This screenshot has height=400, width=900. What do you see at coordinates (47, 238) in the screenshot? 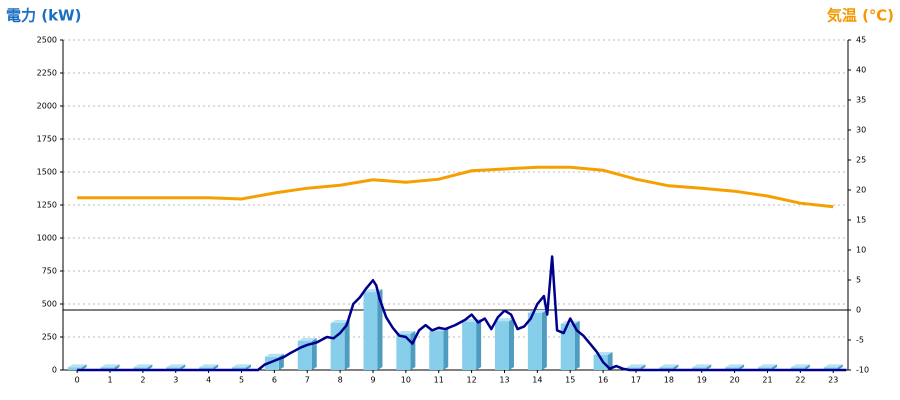
I see `y-tick-label: 1000` at bounding box center [47, 238].